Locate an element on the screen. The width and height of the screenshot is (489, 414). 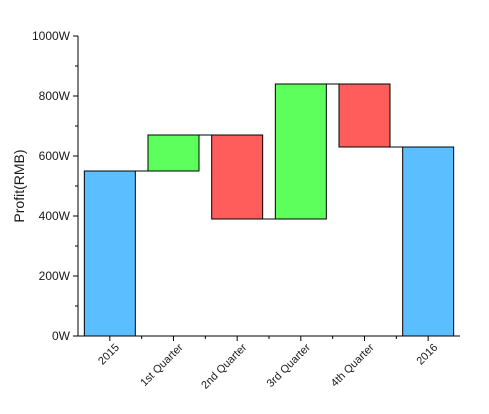
y-tick-label: 600W is located at coordinates (55, 156).